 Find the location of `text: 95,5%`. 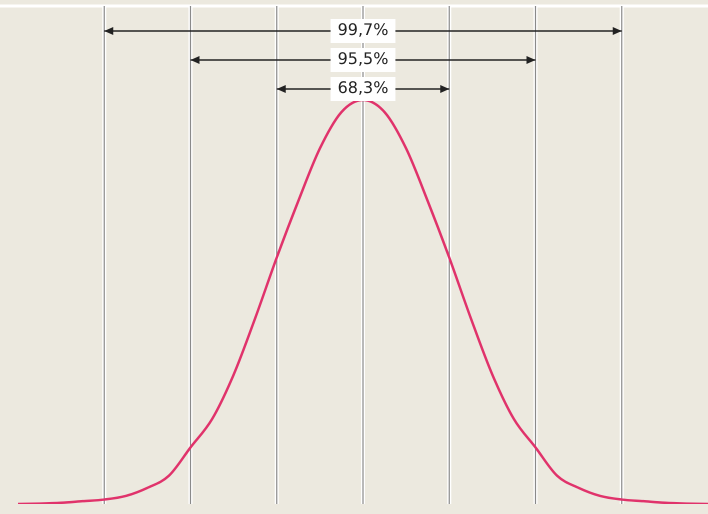

text: 95,5% is located at coordinates (363, 58).